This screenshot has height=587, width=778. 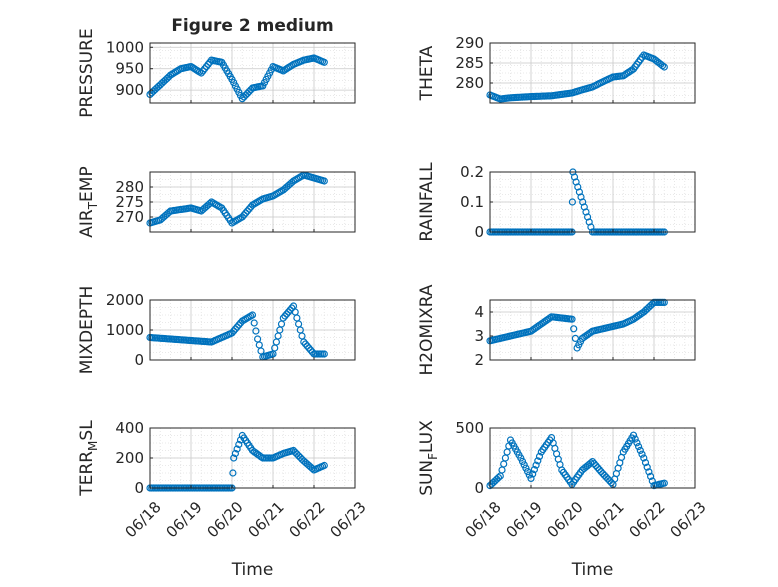 I want to click on sun-flux-x-tick-label: 06/20, so click(x=564, y=519).